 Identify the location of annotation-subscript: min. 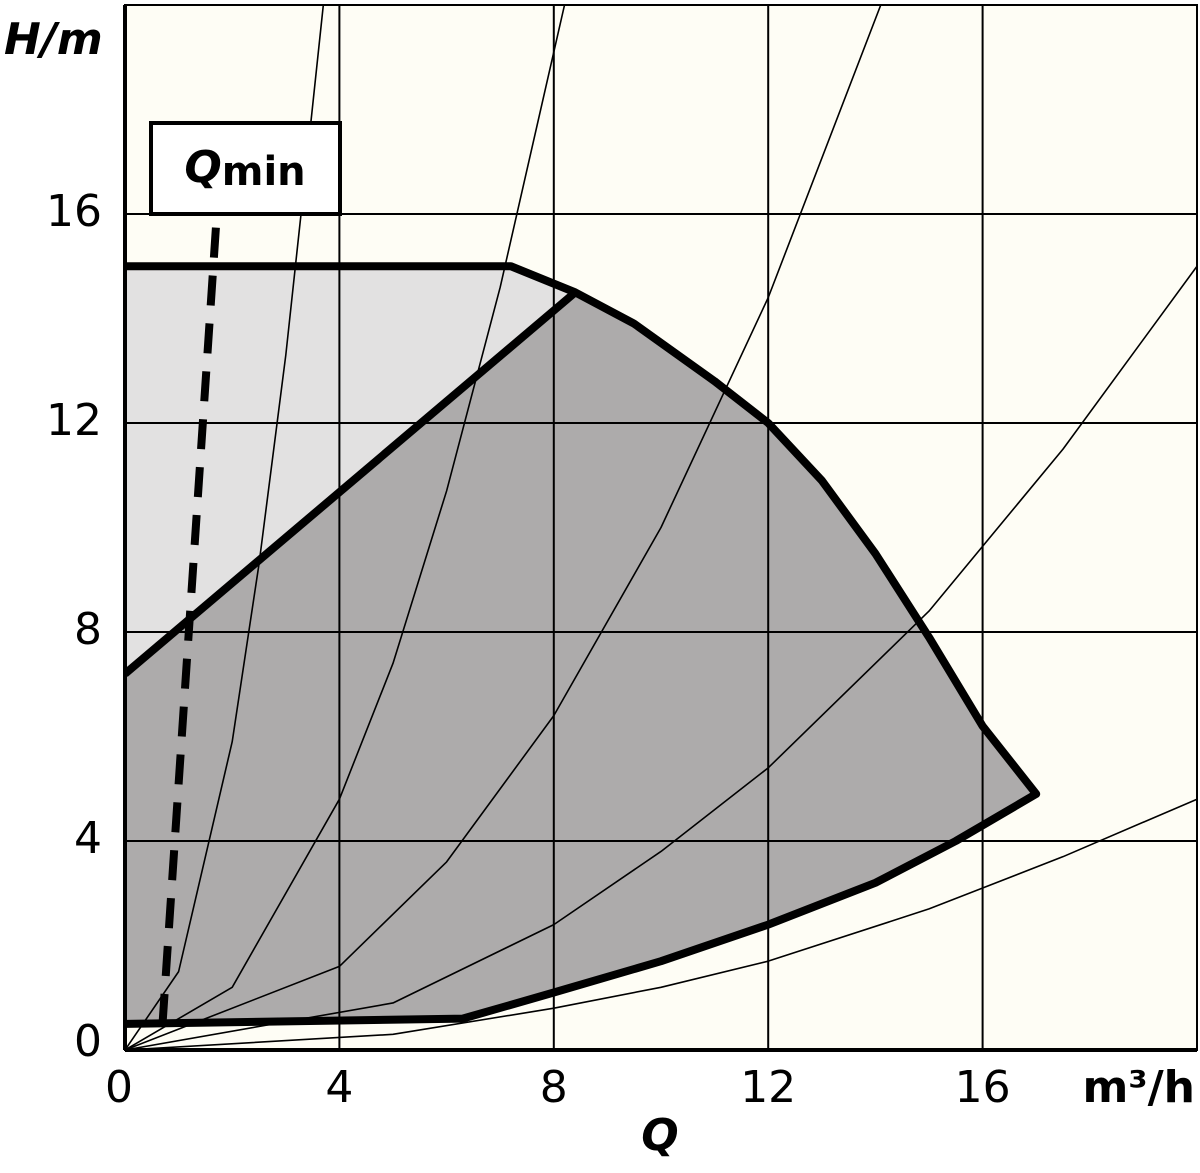
(264, 172).